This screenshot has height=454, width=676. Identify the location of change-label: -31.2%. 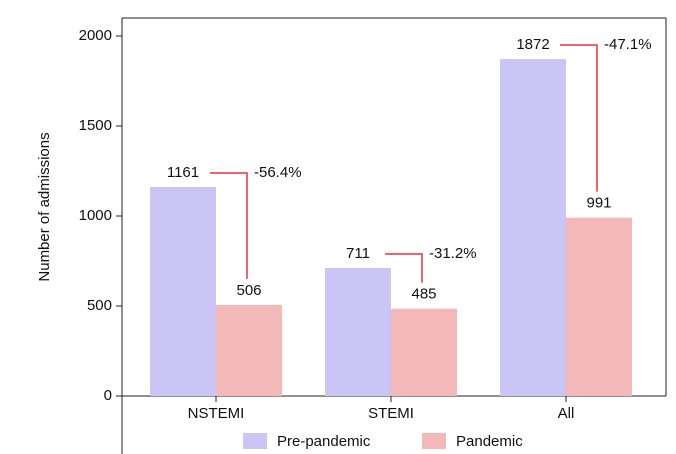
(453, 253).